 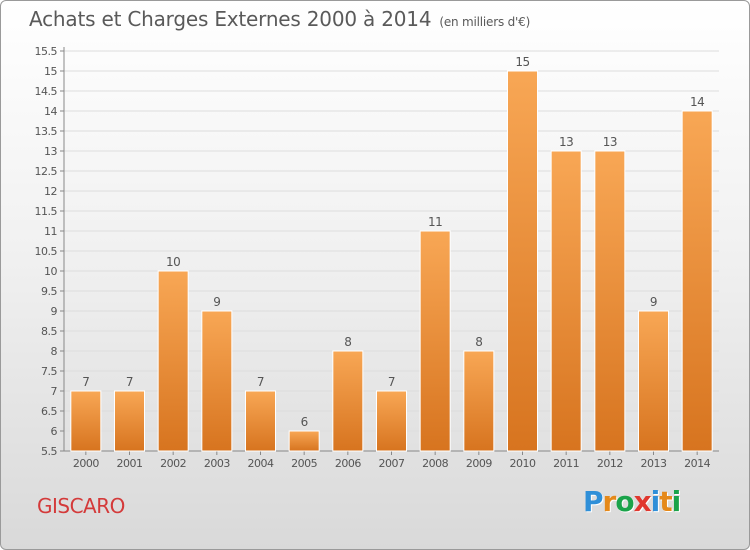 What do you see at coordinates (50, 271) in the screenshot?
I see `y-tick-label: 10` at bounding box center [50, 271].